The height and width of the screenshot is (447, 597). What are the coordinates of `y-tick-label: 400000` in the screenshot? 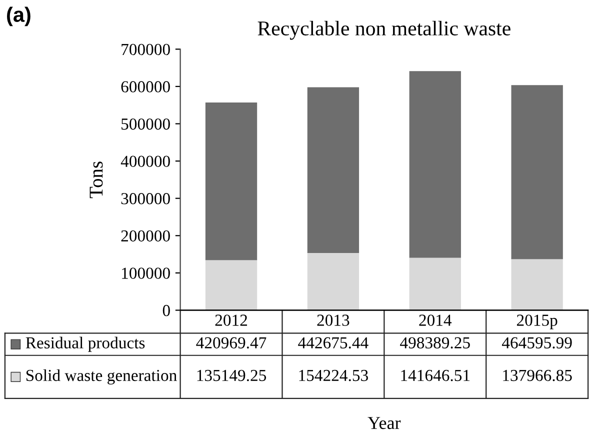 It's located at (145, 161).